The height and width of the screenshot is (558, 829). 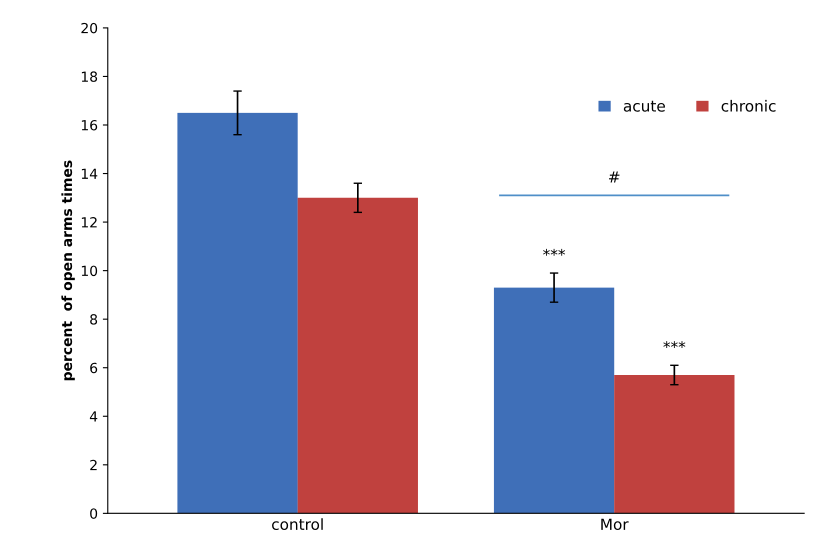 What do you see at coordinates (90, 76) in the screenshot?
I see `y-tick-label: 18` at bounding box center [90, 76].